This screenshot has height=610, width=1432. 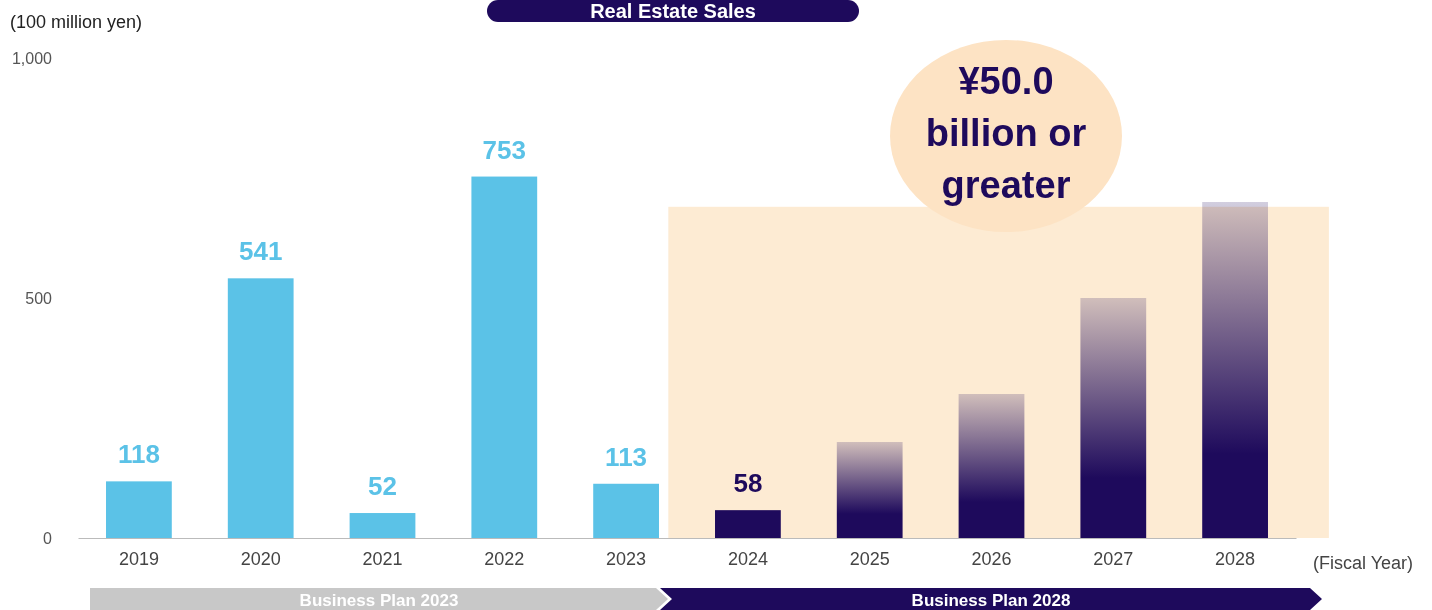 What do you see at coordinates (504, 149) in the screenshot?
I see `data-label: 753` at bounding box center [504, 149].